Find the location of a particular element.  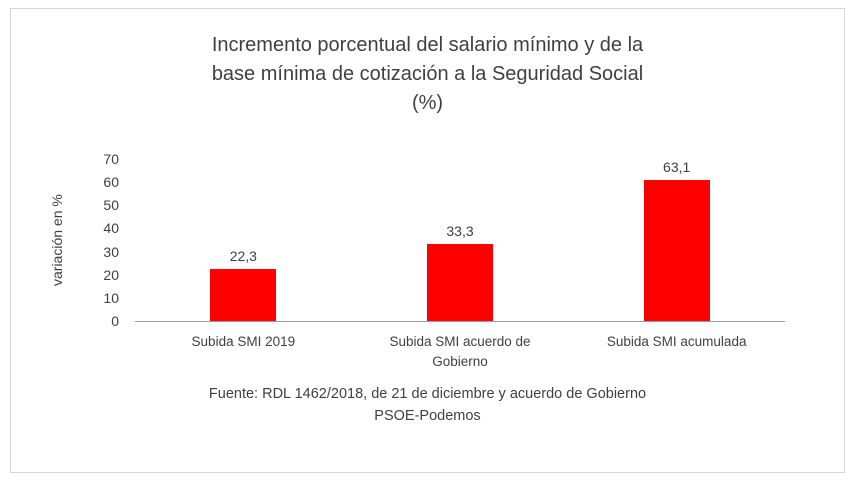

y-tick-label: 30 is located at coordinates (111, 251).